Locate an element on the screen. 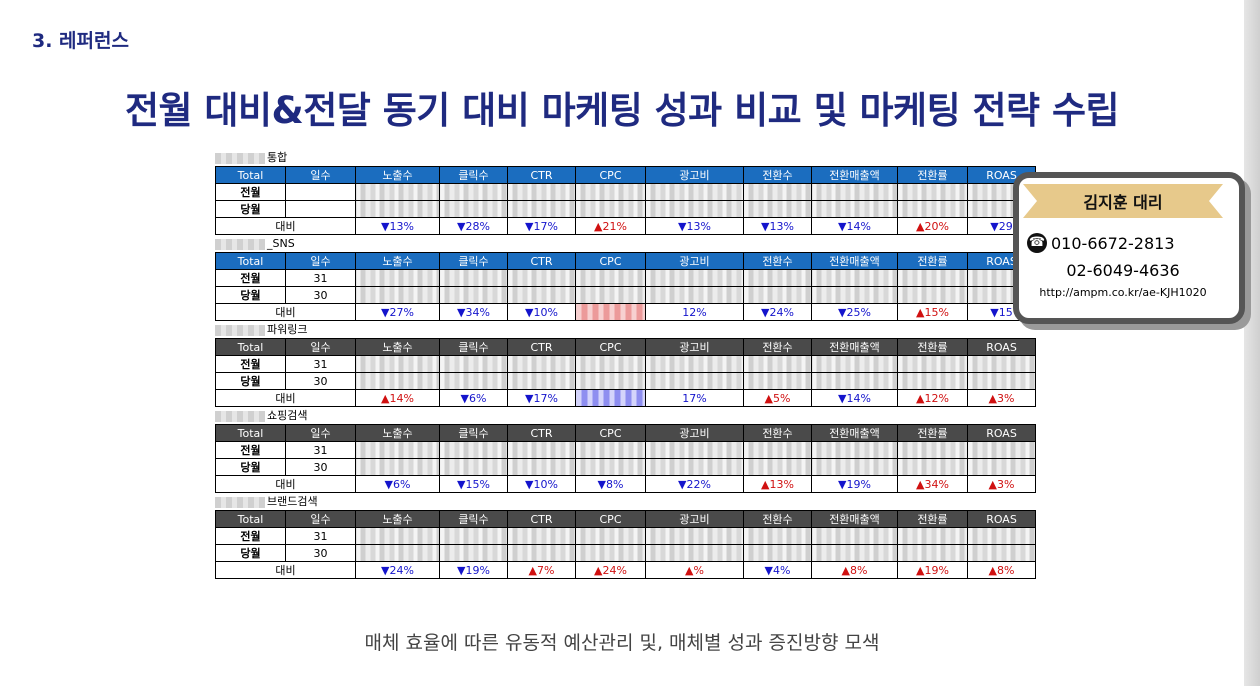 The width and height of the screenshot is (1260, 686). compare-row: 대비 ▼24% ▼19% ▲7% ▲24% ▲% ▼4% ▲8% ▲19% ▲8% is located at coordinates (625, 570).